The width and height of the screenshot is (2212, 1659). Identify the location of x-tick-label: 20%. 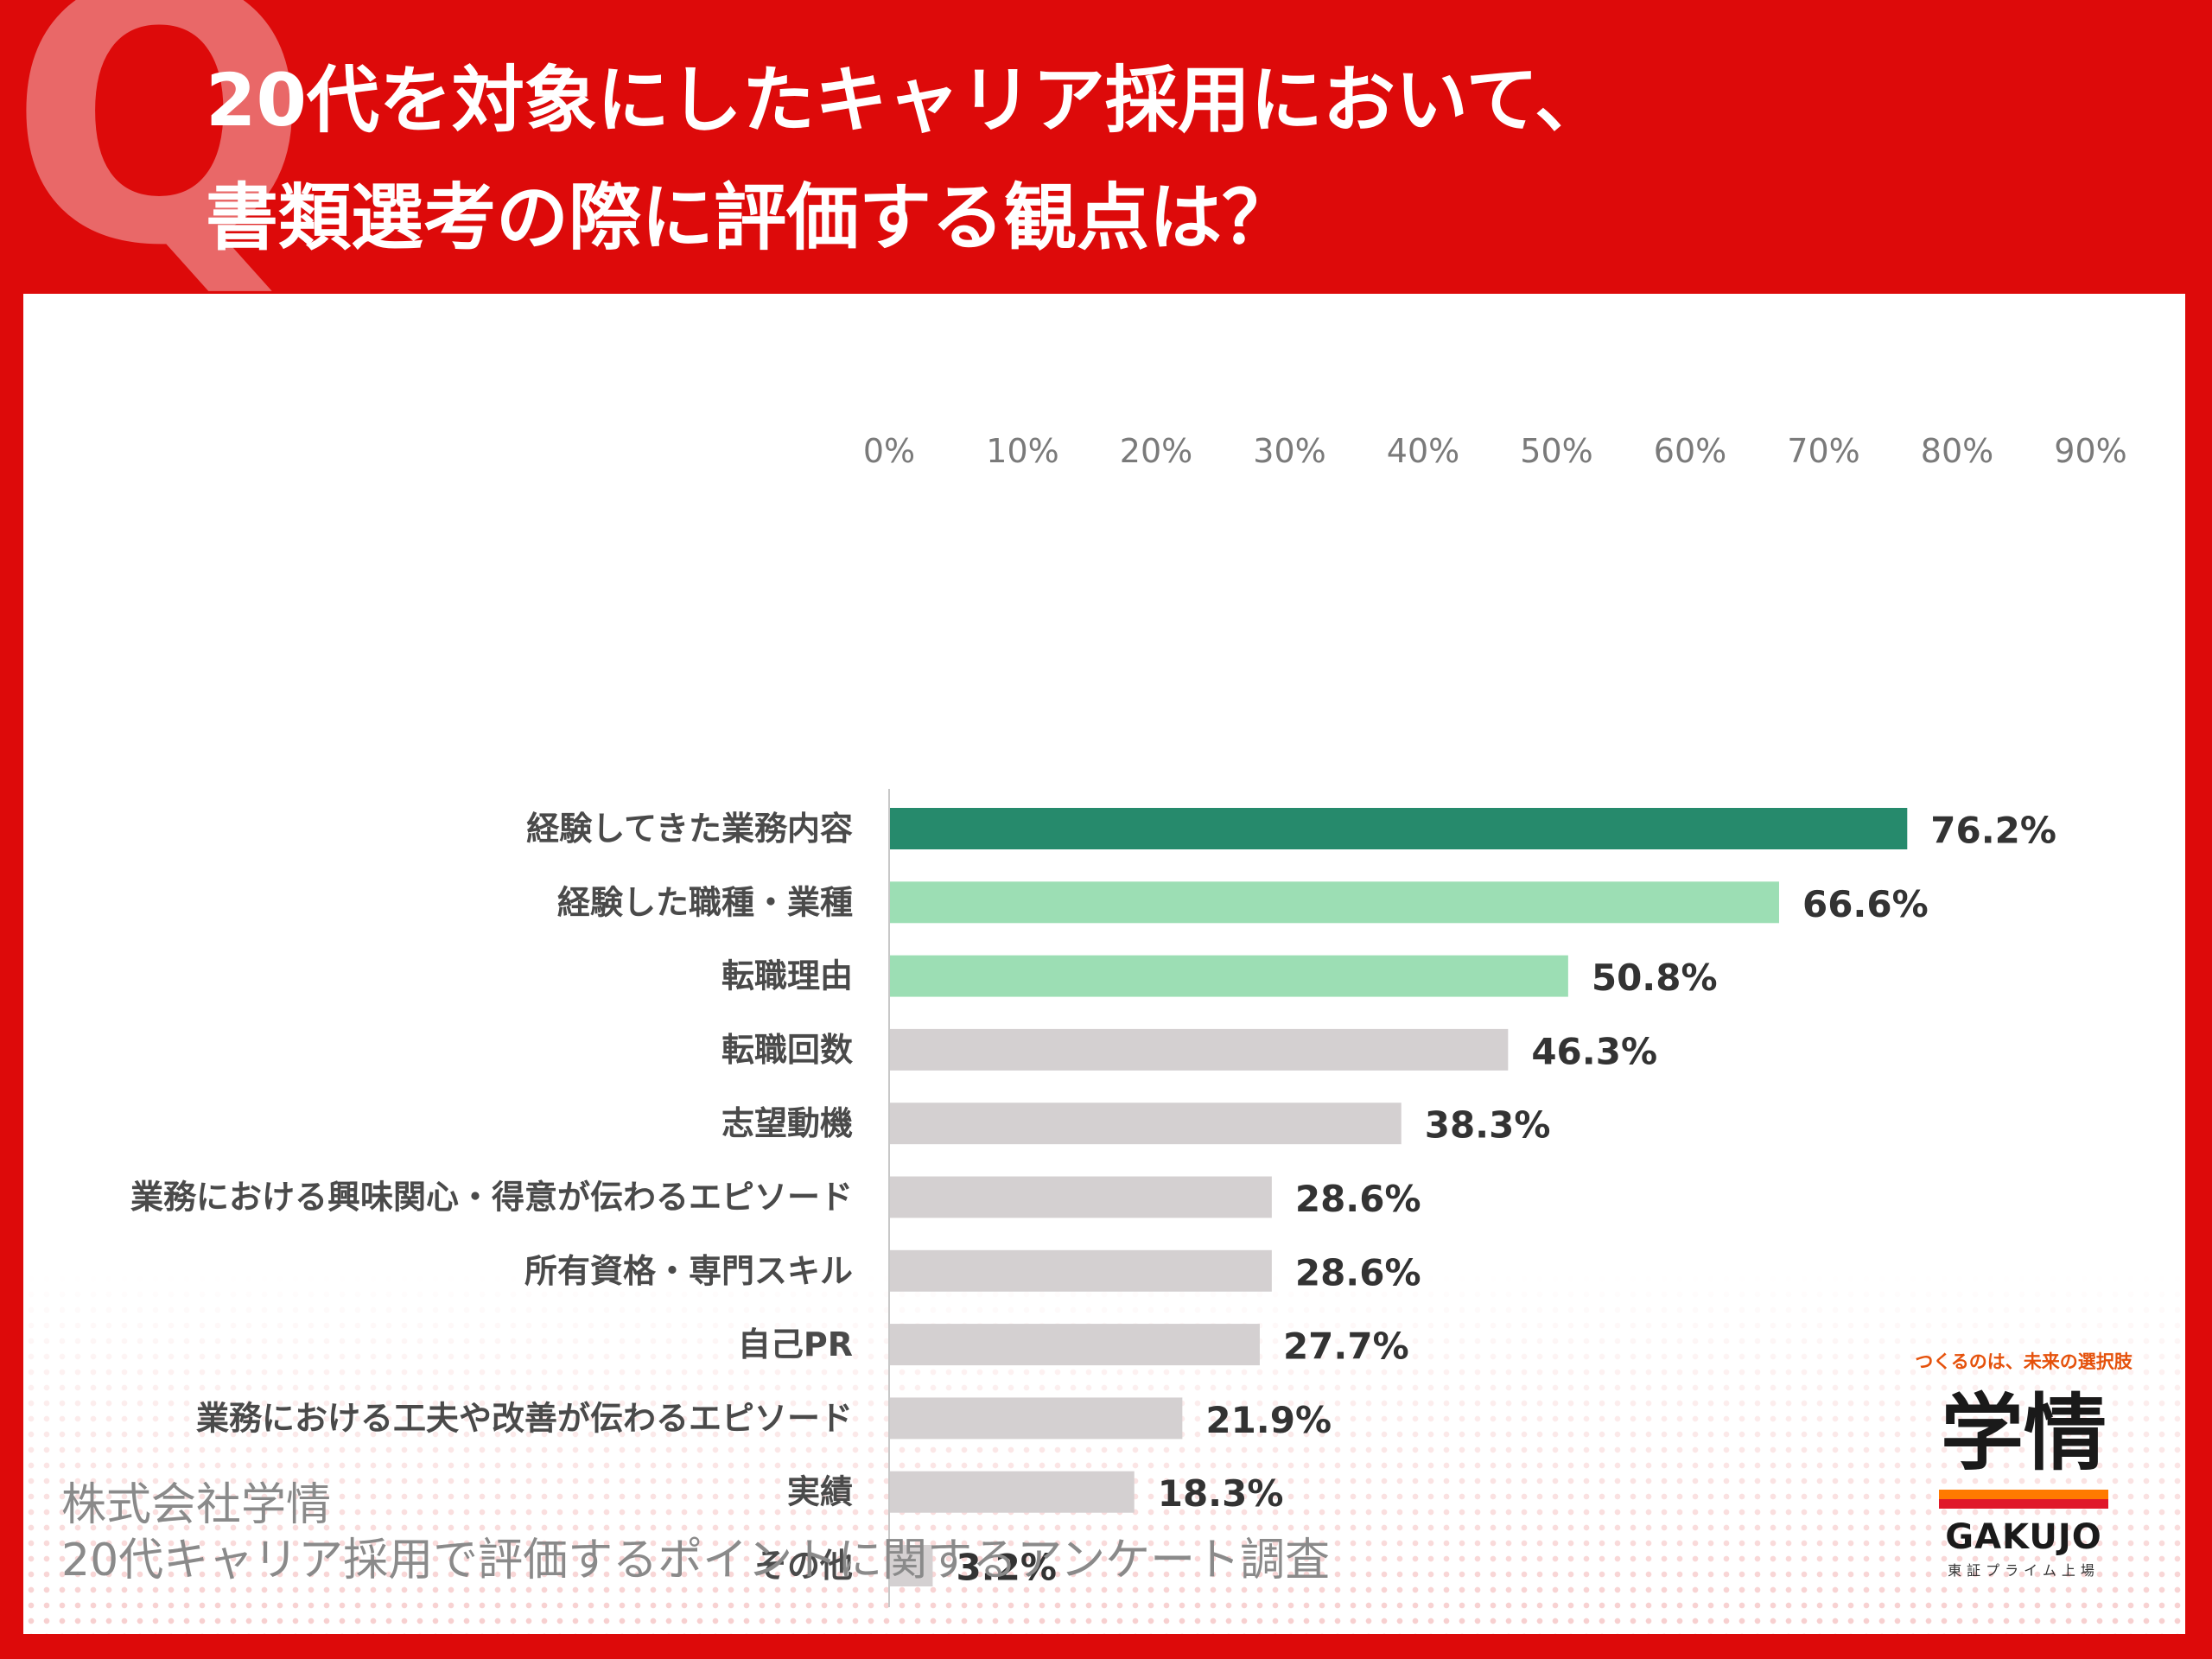
(1156, 451).